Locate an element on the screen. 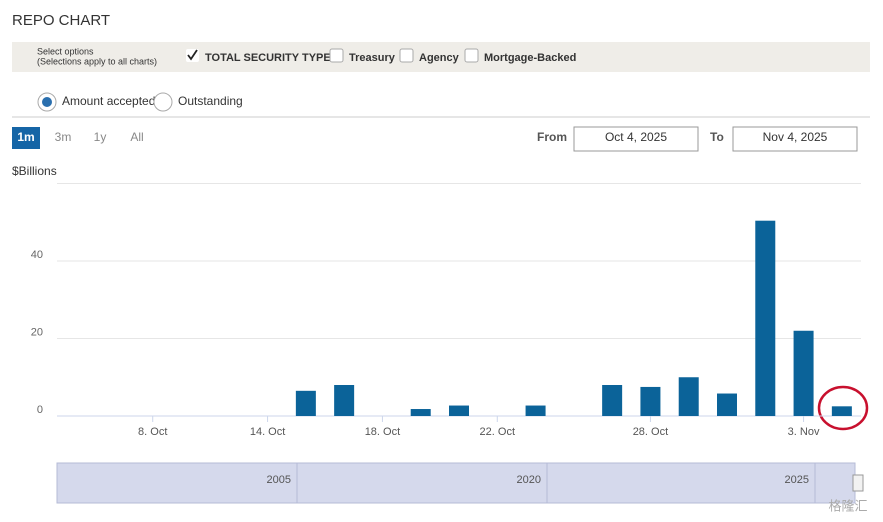 This screenshot has width=883, height=522. range-label: All is located at coordinates (136, 137).